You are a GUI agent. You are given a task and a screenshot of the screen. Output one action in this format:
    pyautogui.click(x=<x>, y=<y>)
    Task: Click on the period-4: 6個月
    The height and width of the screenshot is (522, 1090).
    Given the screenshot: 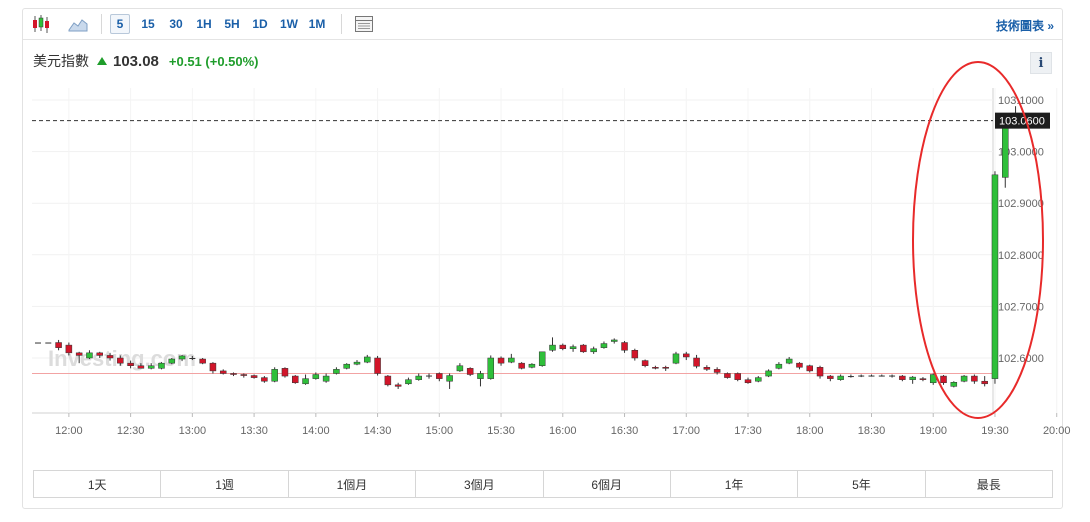 What is the action you would take?
    pyautogui.click(x=607, y=484)
    